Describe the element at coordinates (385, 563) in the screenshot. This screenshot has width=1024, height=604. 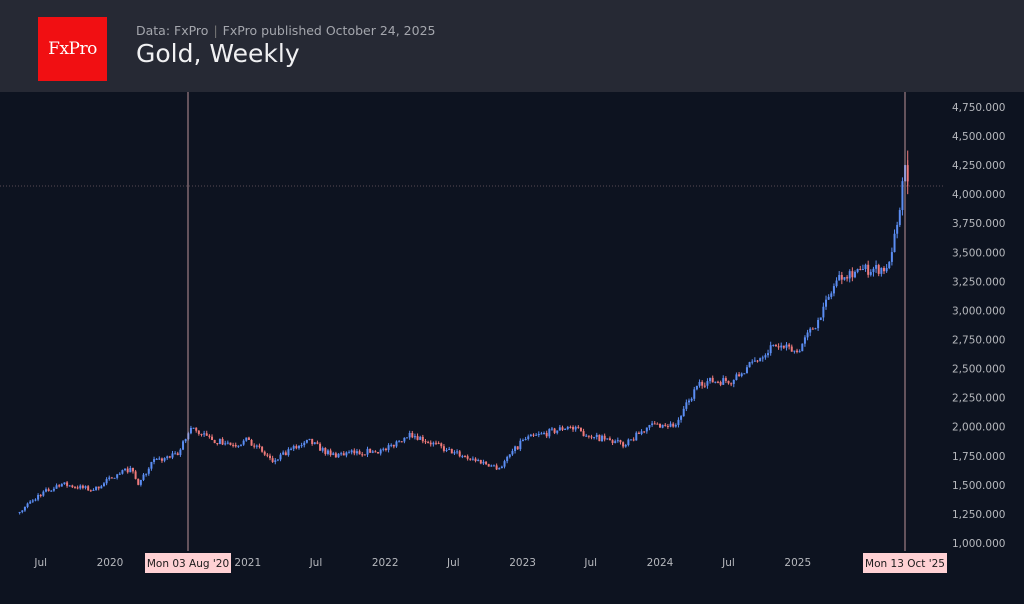
I see `x-tick-label: 2022` at that location.